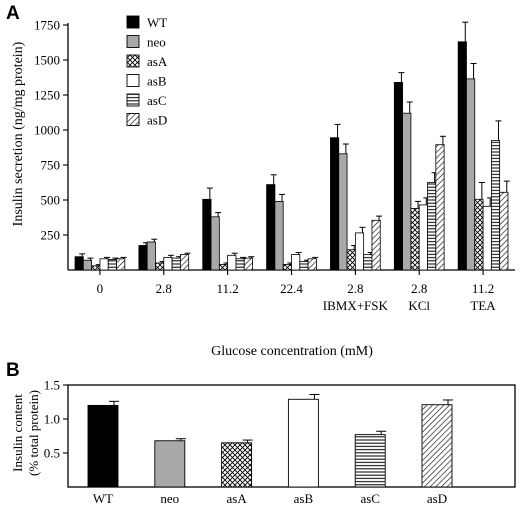 The height and width of the screenshot is (507, 520). Describe the element at coordinates (303, 443) in the screenshot. I see `b-bar-asB` at that location.